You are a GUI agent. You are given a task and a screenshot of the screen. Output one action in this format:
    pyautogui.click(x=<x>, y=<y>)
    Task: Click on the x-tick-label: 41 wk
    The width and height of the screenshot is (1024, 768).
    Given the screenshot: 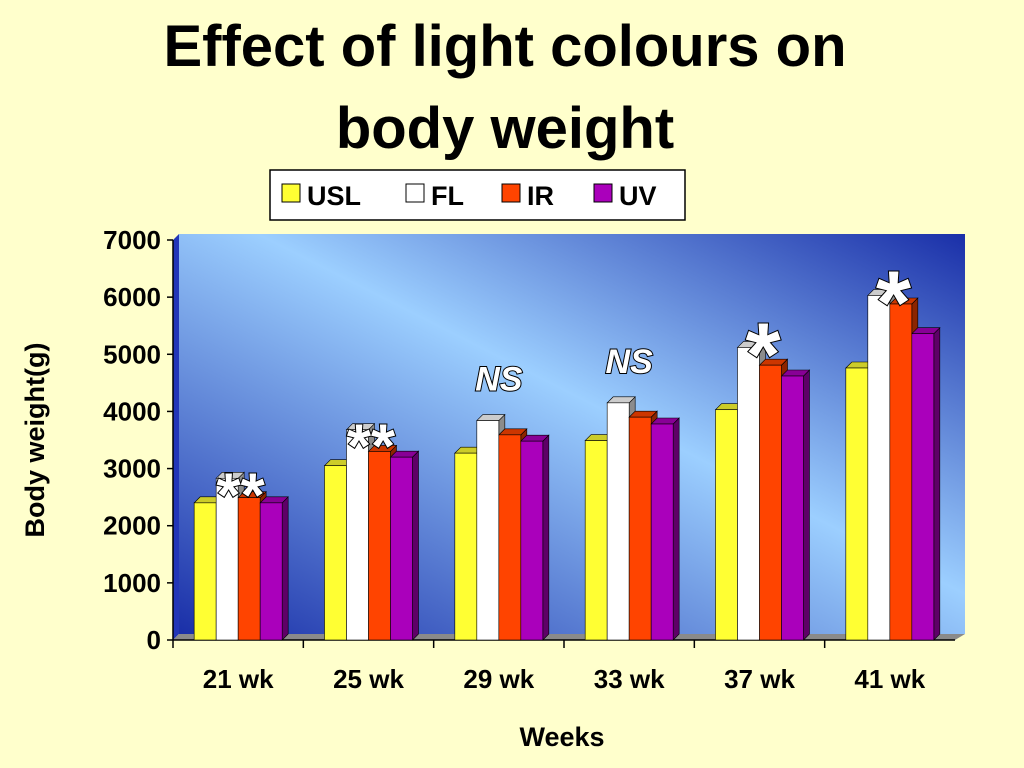 What is the action you would take?
    pyautogui.click(x=889, y=679)
    